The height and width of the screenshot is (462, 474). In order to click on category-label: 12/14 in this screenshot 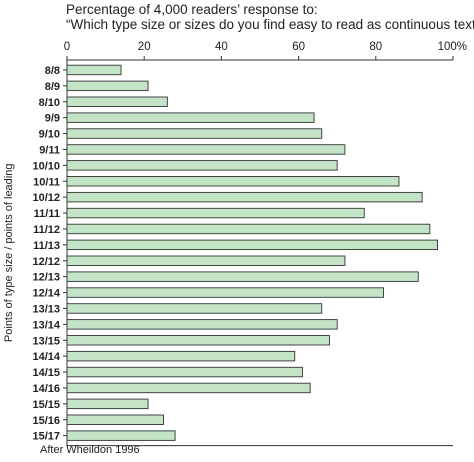, I will do `click(46, 294)`.